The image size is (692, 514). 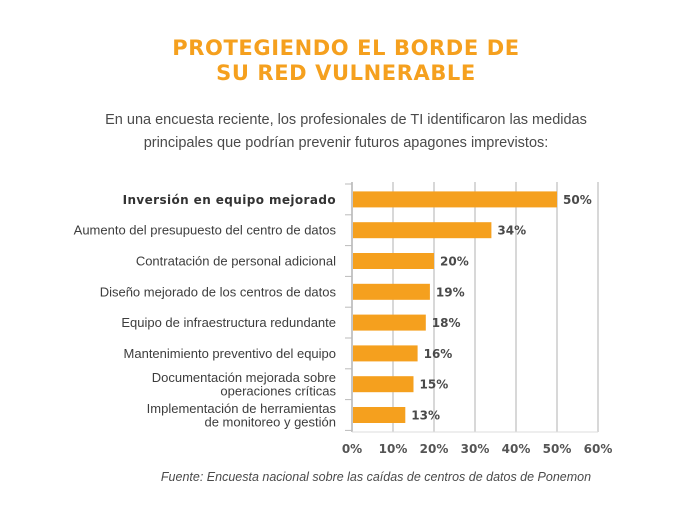 What do you see at coordinates (236, 261) in the screenshot?
I see `category-label: Contratación de personal adicional` at bounding box center [236, 261].